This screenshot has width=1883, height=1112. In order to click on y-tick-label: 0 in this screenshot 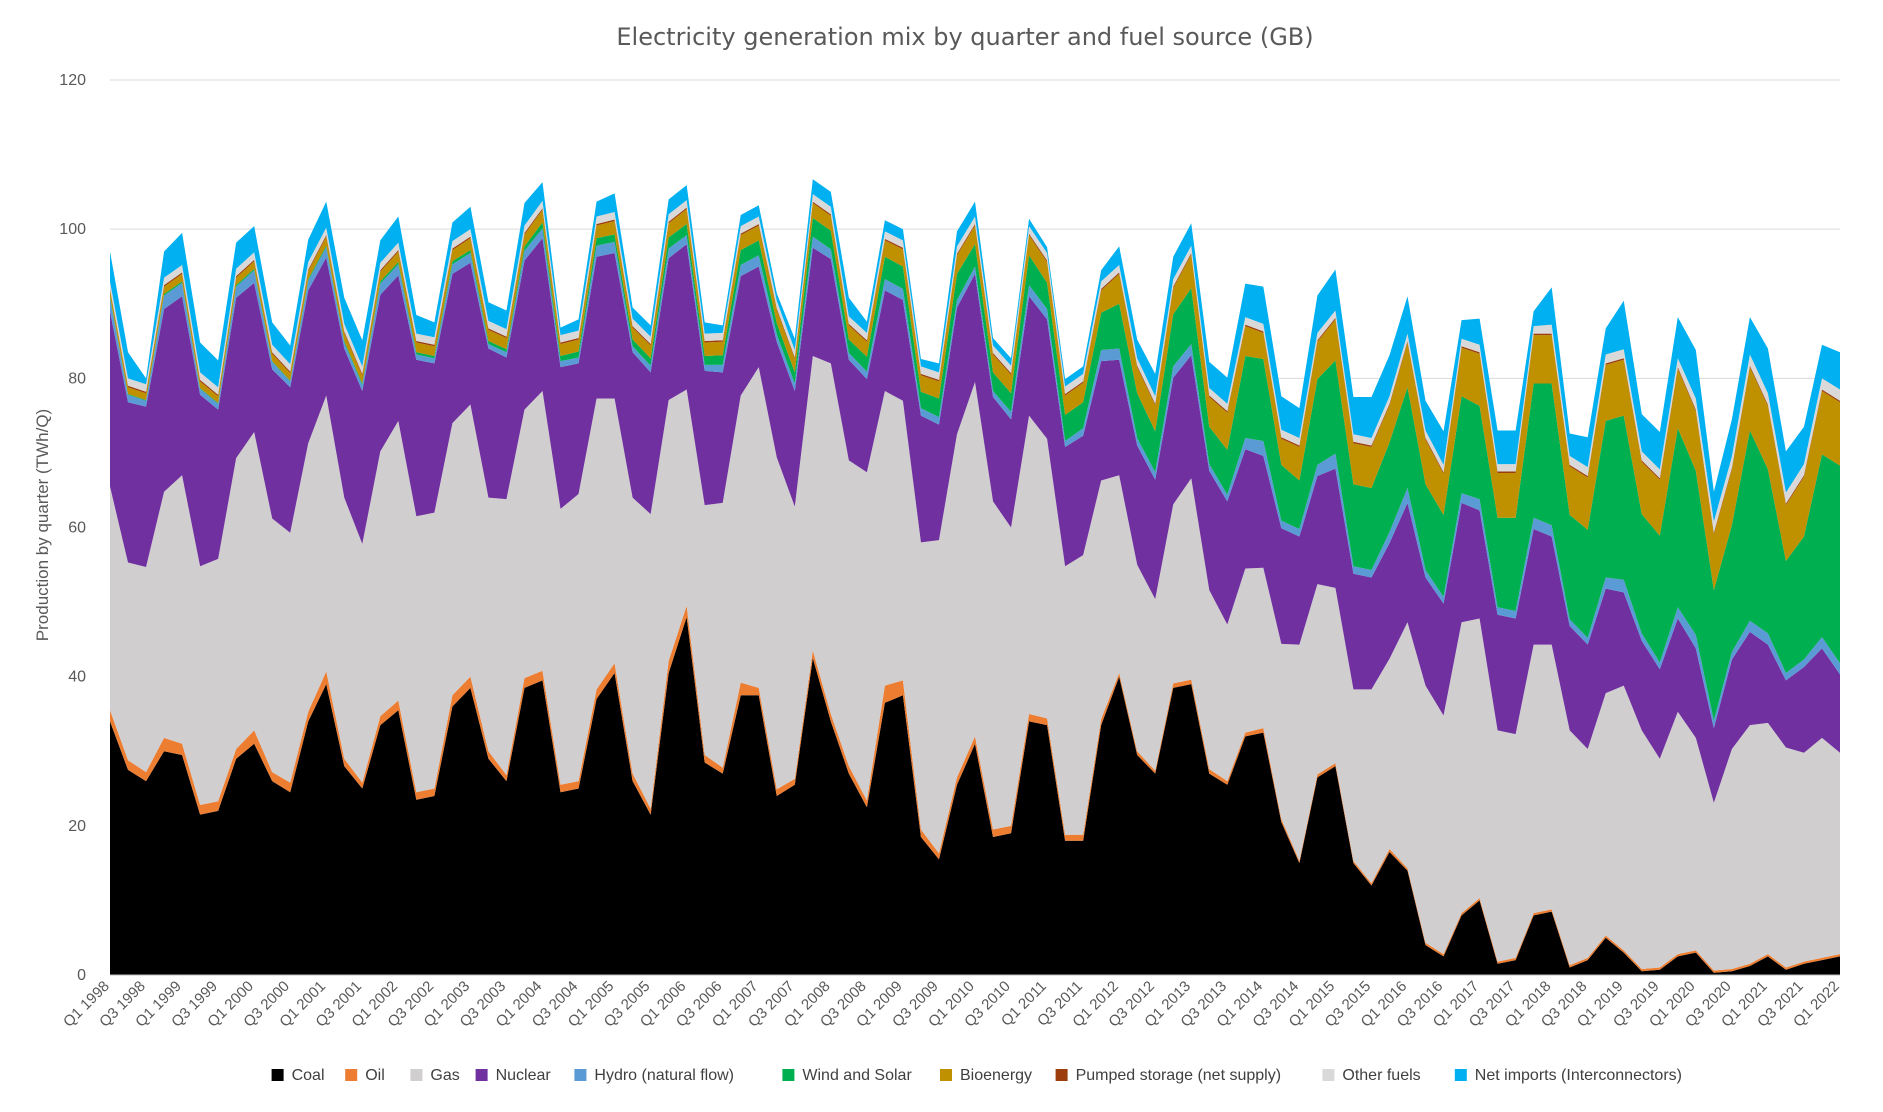, I will do `click(81, 975)`.